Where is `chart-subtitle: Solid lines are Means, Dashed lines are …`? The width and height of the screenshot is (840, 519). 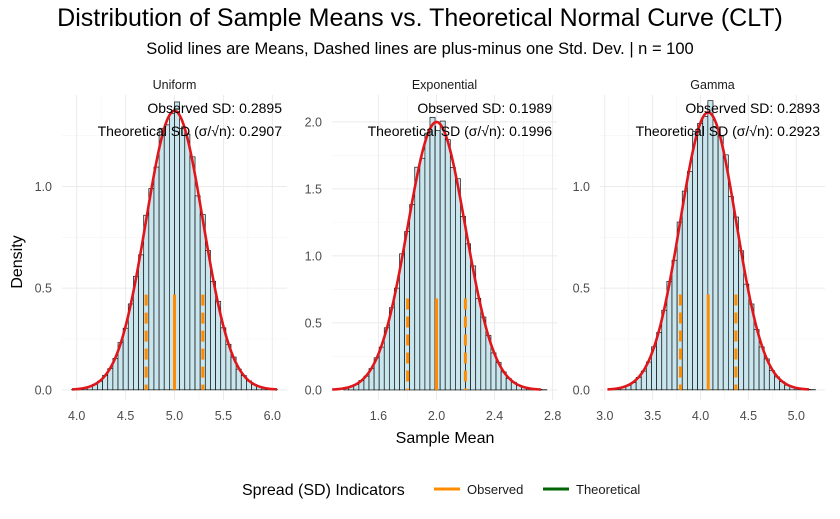
chart-subtitle: Solid lines are Means, Dashed lines are … is located at coordinates (420, 49).